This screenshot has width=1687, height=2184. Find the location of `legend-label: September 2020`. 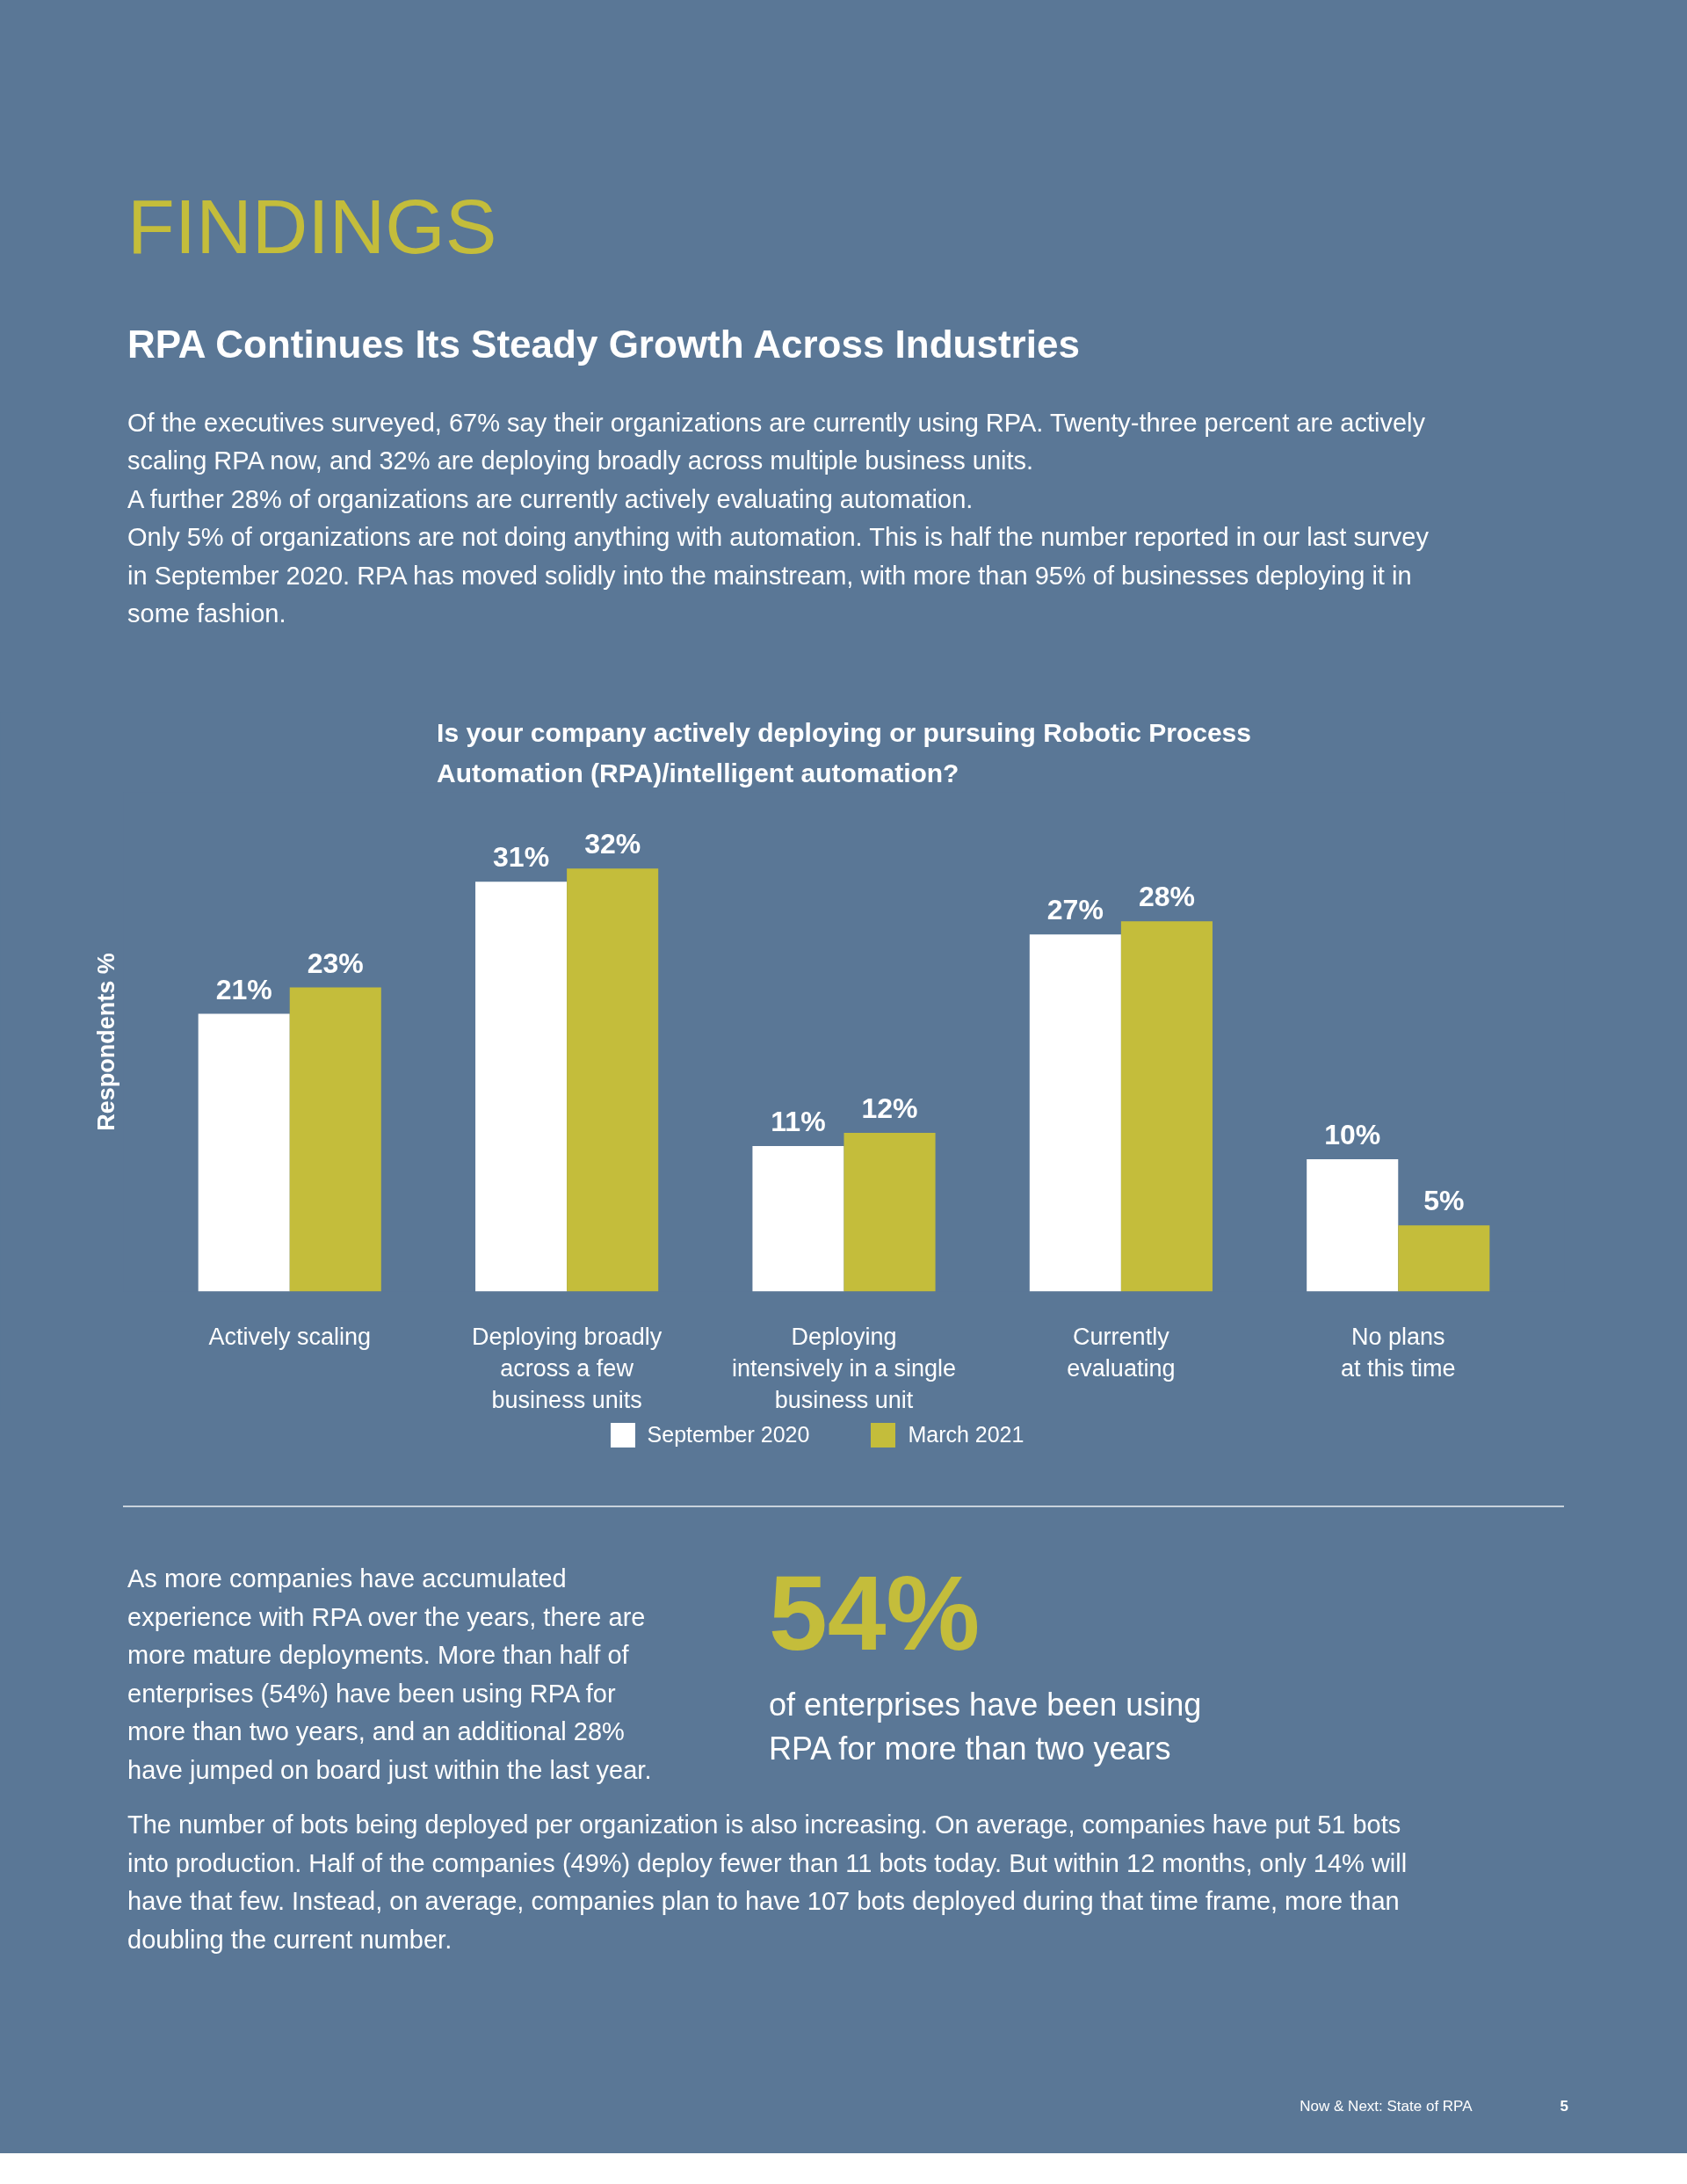

legend-label: September 2020 is located at coordinates (728, 1434).